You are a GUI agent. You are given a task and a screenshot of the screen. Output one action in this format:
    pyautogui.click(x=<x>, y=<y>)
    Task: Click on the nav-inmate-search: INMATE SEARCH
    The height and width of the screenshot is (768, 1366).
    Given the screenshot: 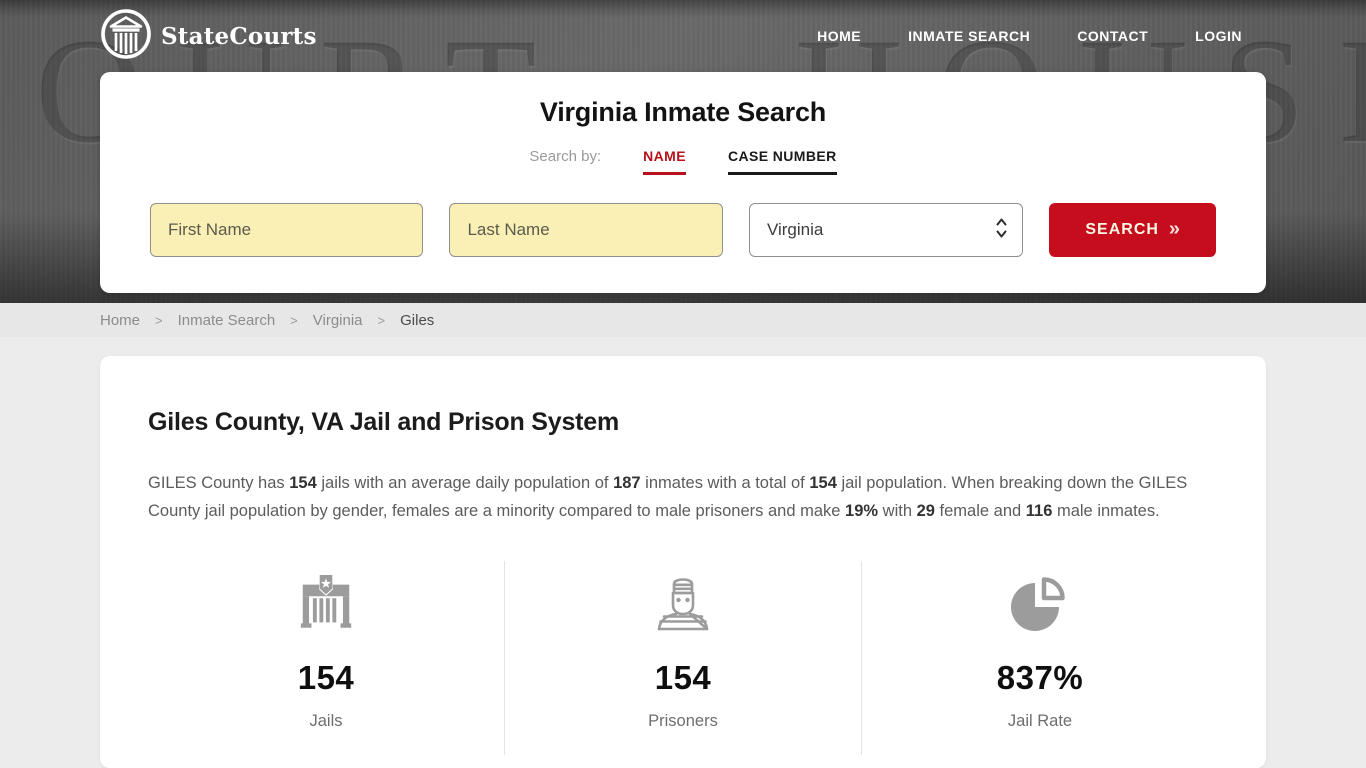 What is the action you would take?
    pyautogui.click(x=969, y=36)
    